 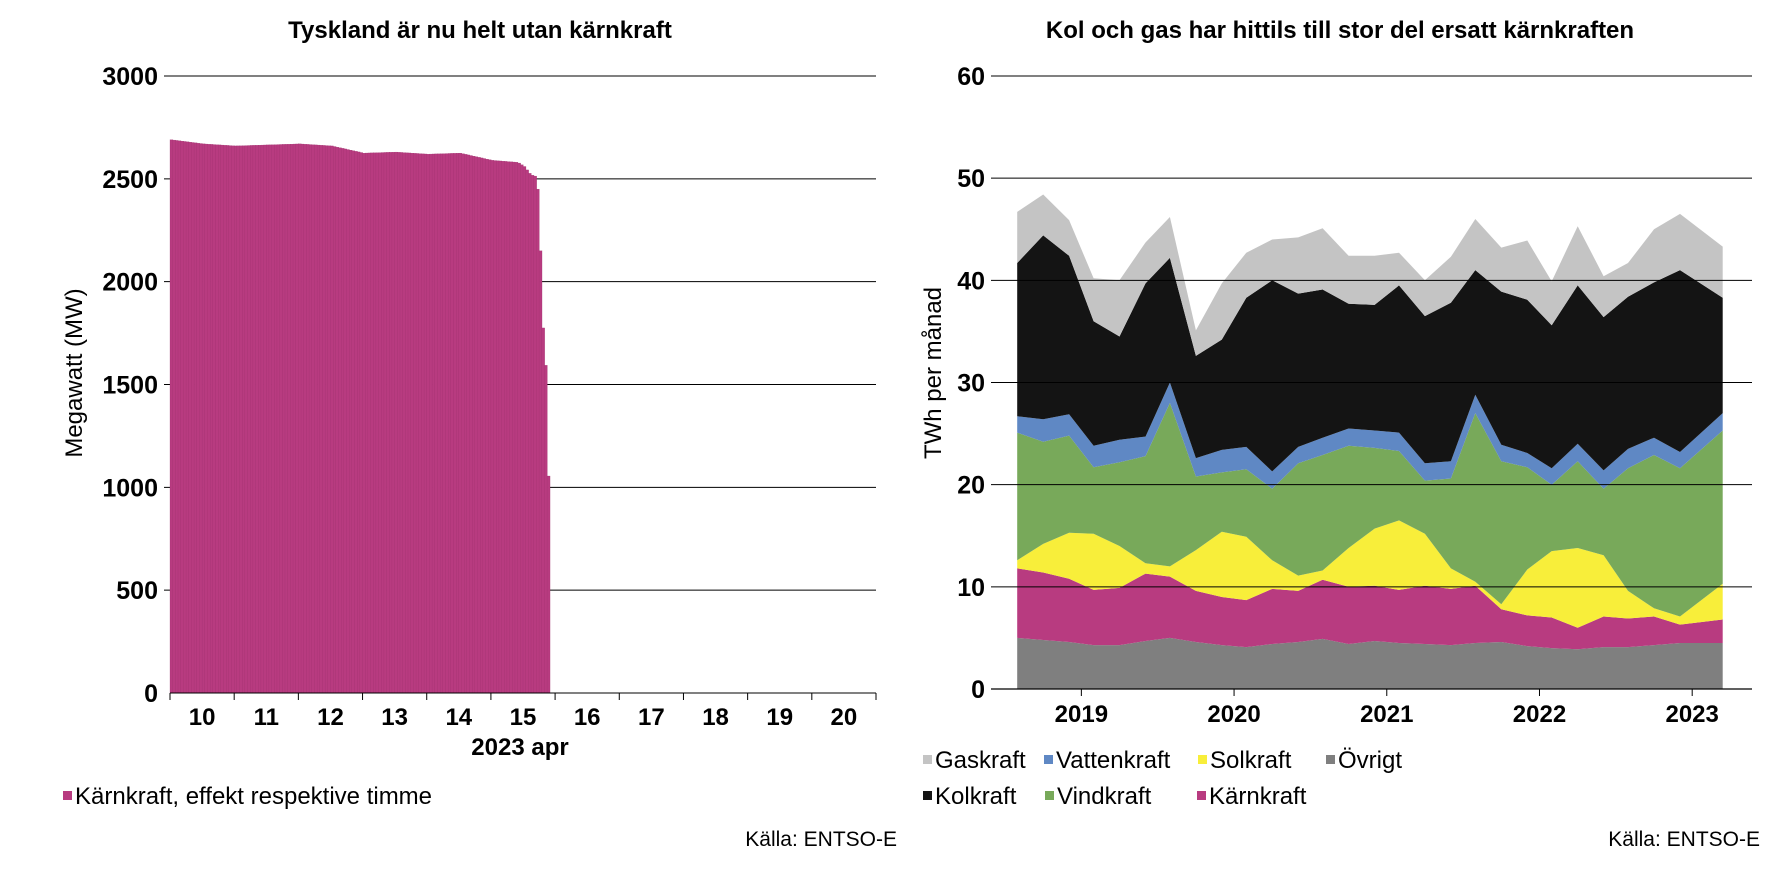 I want to click on right-source: Källa: ENTSO-E, so click(x=1684, y=839).